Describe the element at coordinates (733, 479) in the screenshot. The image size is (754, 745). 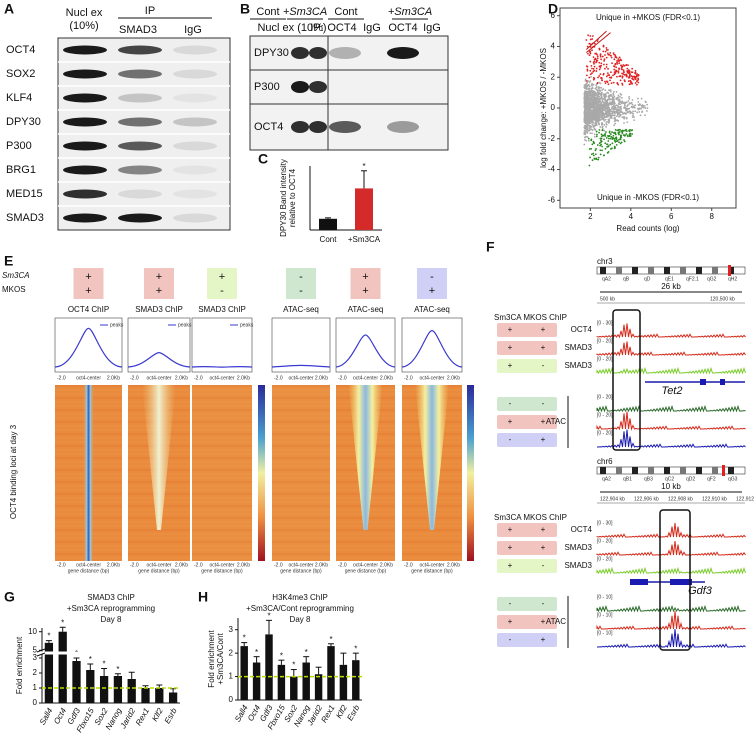
I see `band-label: qG3` at that location.